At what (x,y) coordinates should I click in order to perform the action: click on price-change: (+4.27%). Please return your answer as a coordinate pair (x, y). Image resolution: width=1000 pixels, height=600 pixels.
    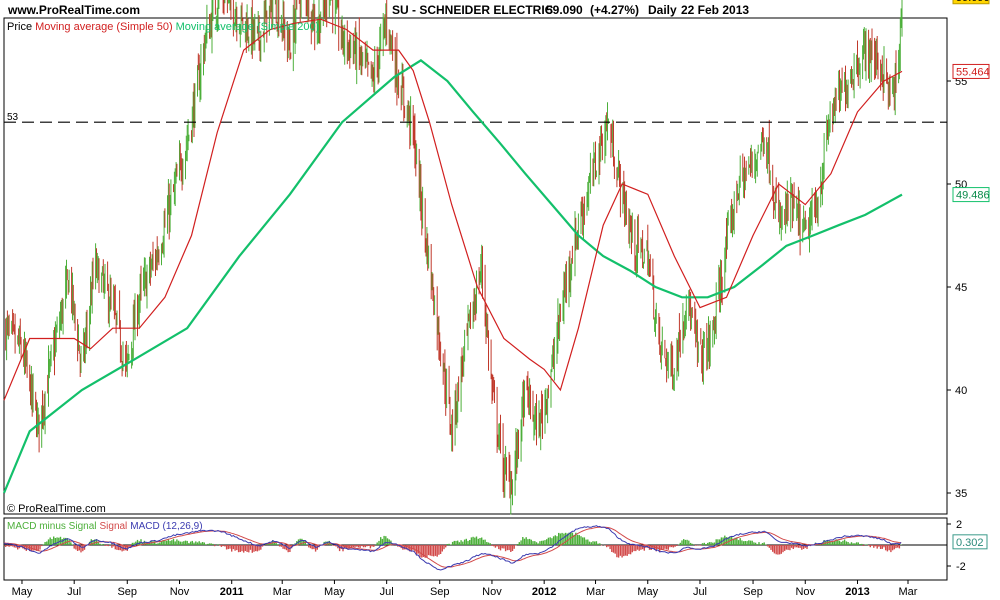
    Looking at the image, I should click on (614, 10).